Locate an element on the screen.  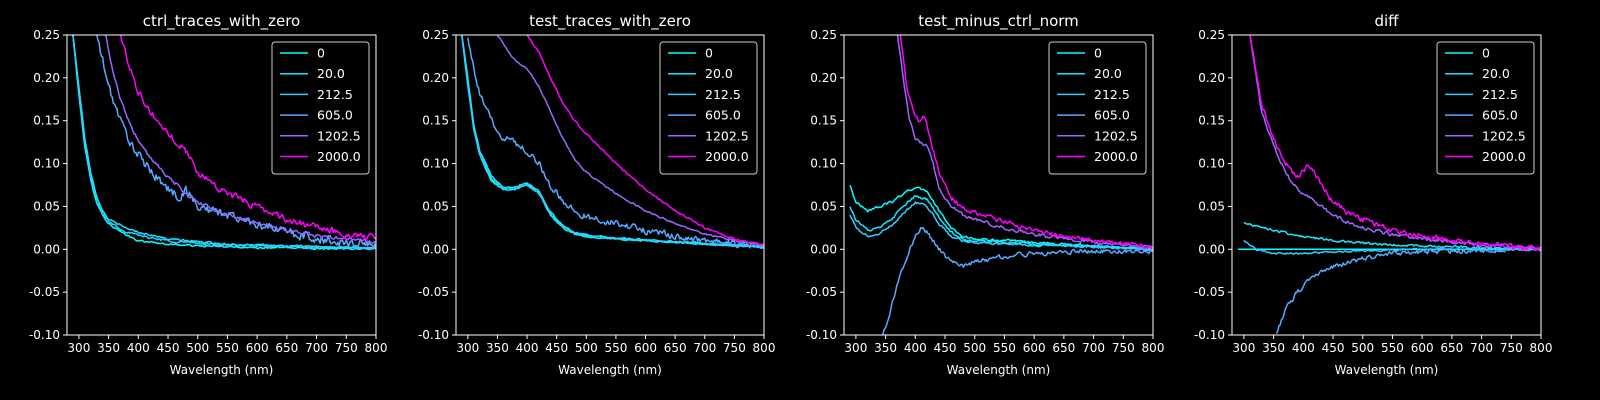
legend-label: 212.5 is located at coordinates (335, 94).